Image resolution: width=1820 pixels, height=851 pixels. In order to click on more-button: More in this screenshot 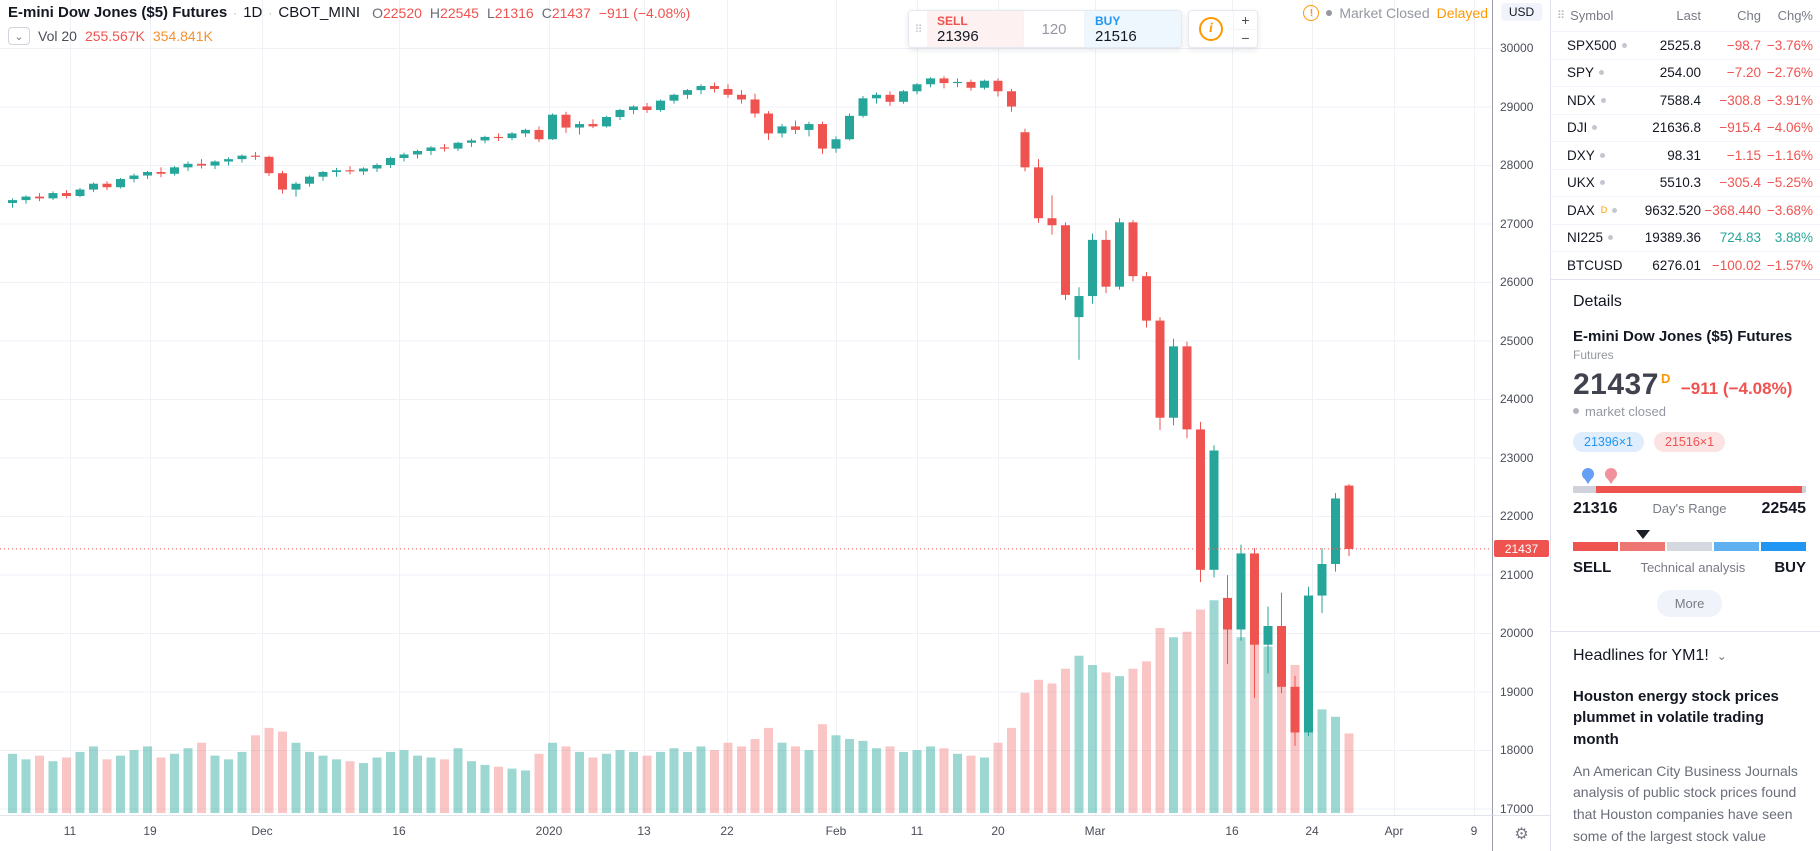, I will do `click(1689, 603)`.